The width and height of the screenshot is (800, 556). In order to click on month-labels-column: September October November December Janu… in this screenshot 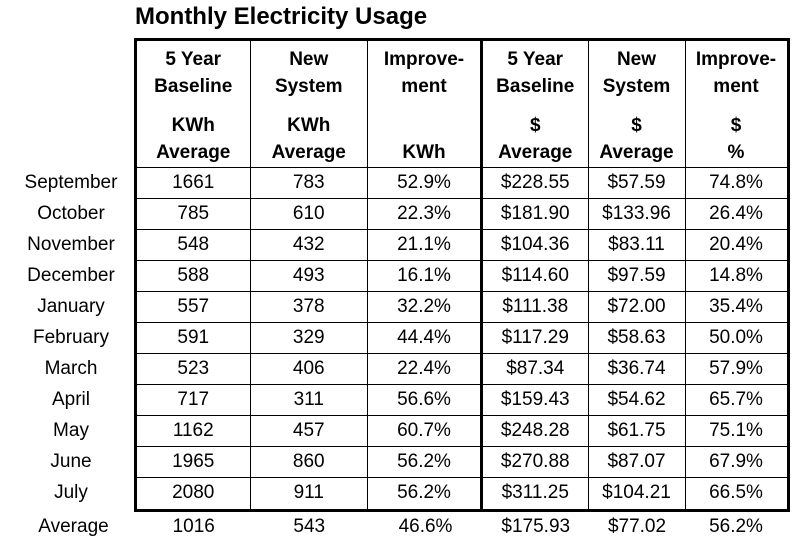, I will do `click(71, 338)`.